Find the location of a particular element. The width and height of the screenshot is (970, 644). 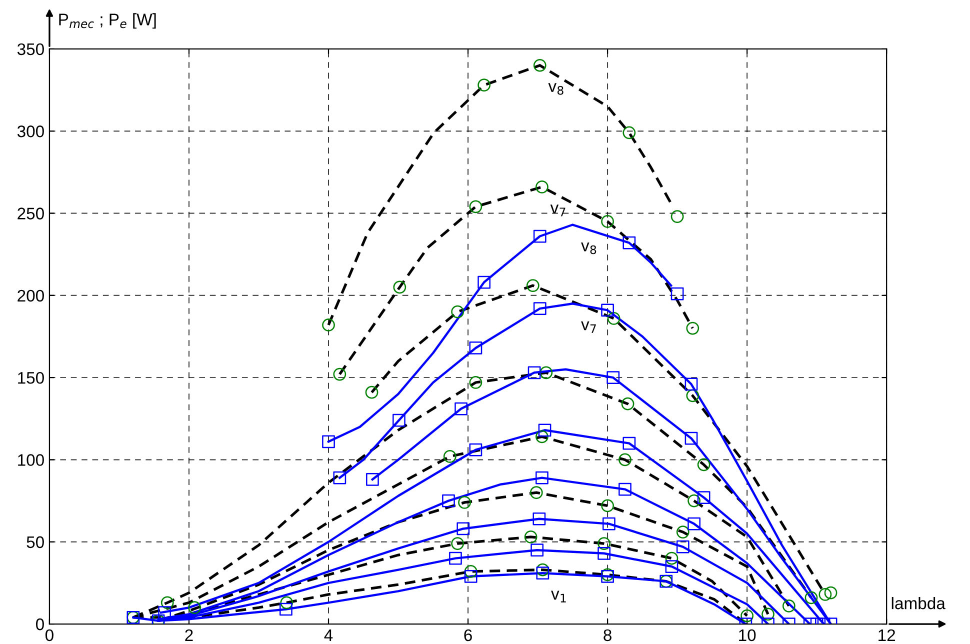

x-tick-label: 6 is located at coordinates (468, 635).